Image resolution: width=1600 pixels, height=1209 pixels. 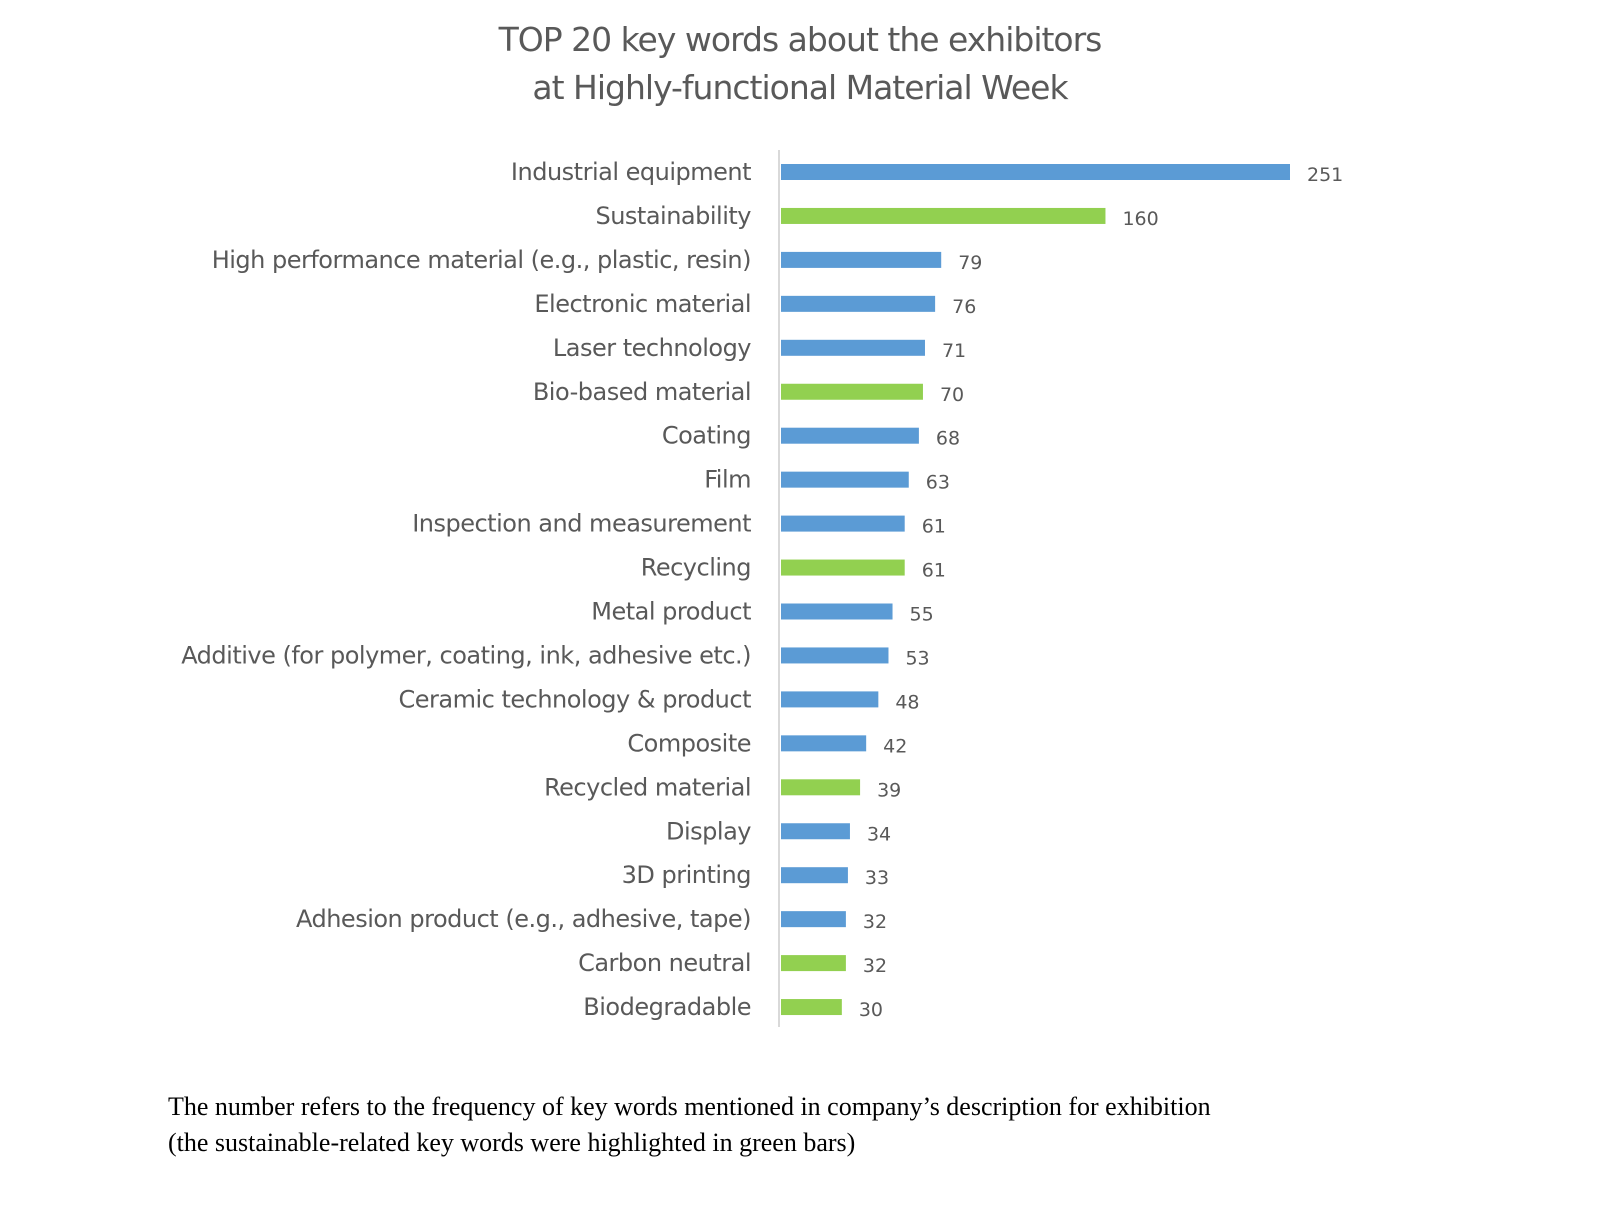 I want to click on chart-title-line-1: TOP 20 key words about the exhibitors, so click(x=800, y=39).